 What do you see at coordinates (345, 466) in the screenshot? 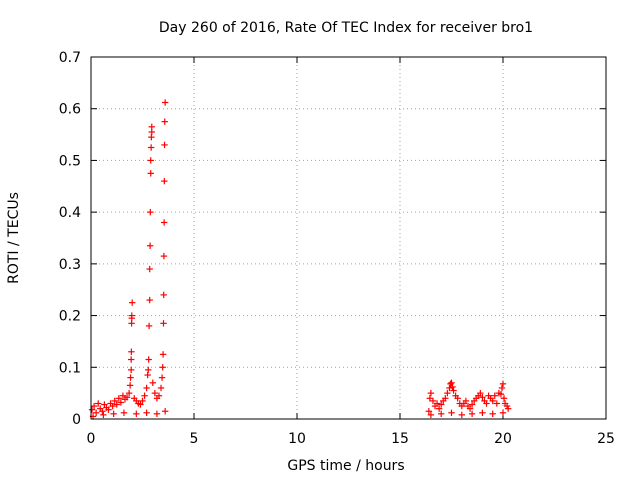
I see `x-axis-label: GPS time / hours` at bounding box center [345, 466].